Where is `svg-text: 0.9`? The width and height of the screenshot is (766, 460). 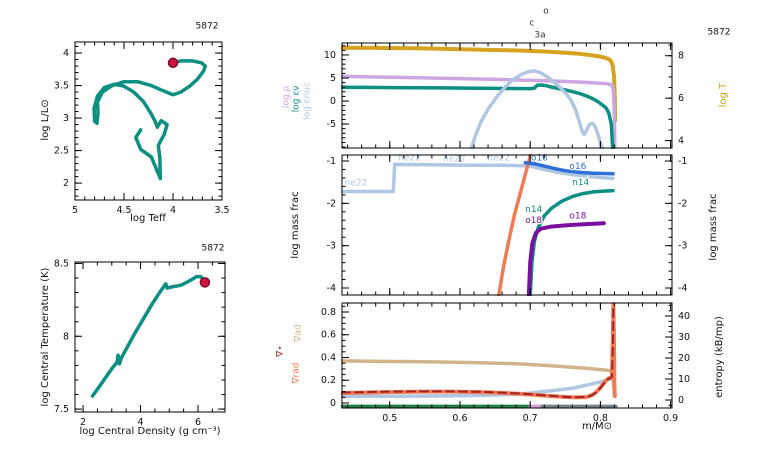 svg-text: 0.9 is located at coordinates (670, 418).